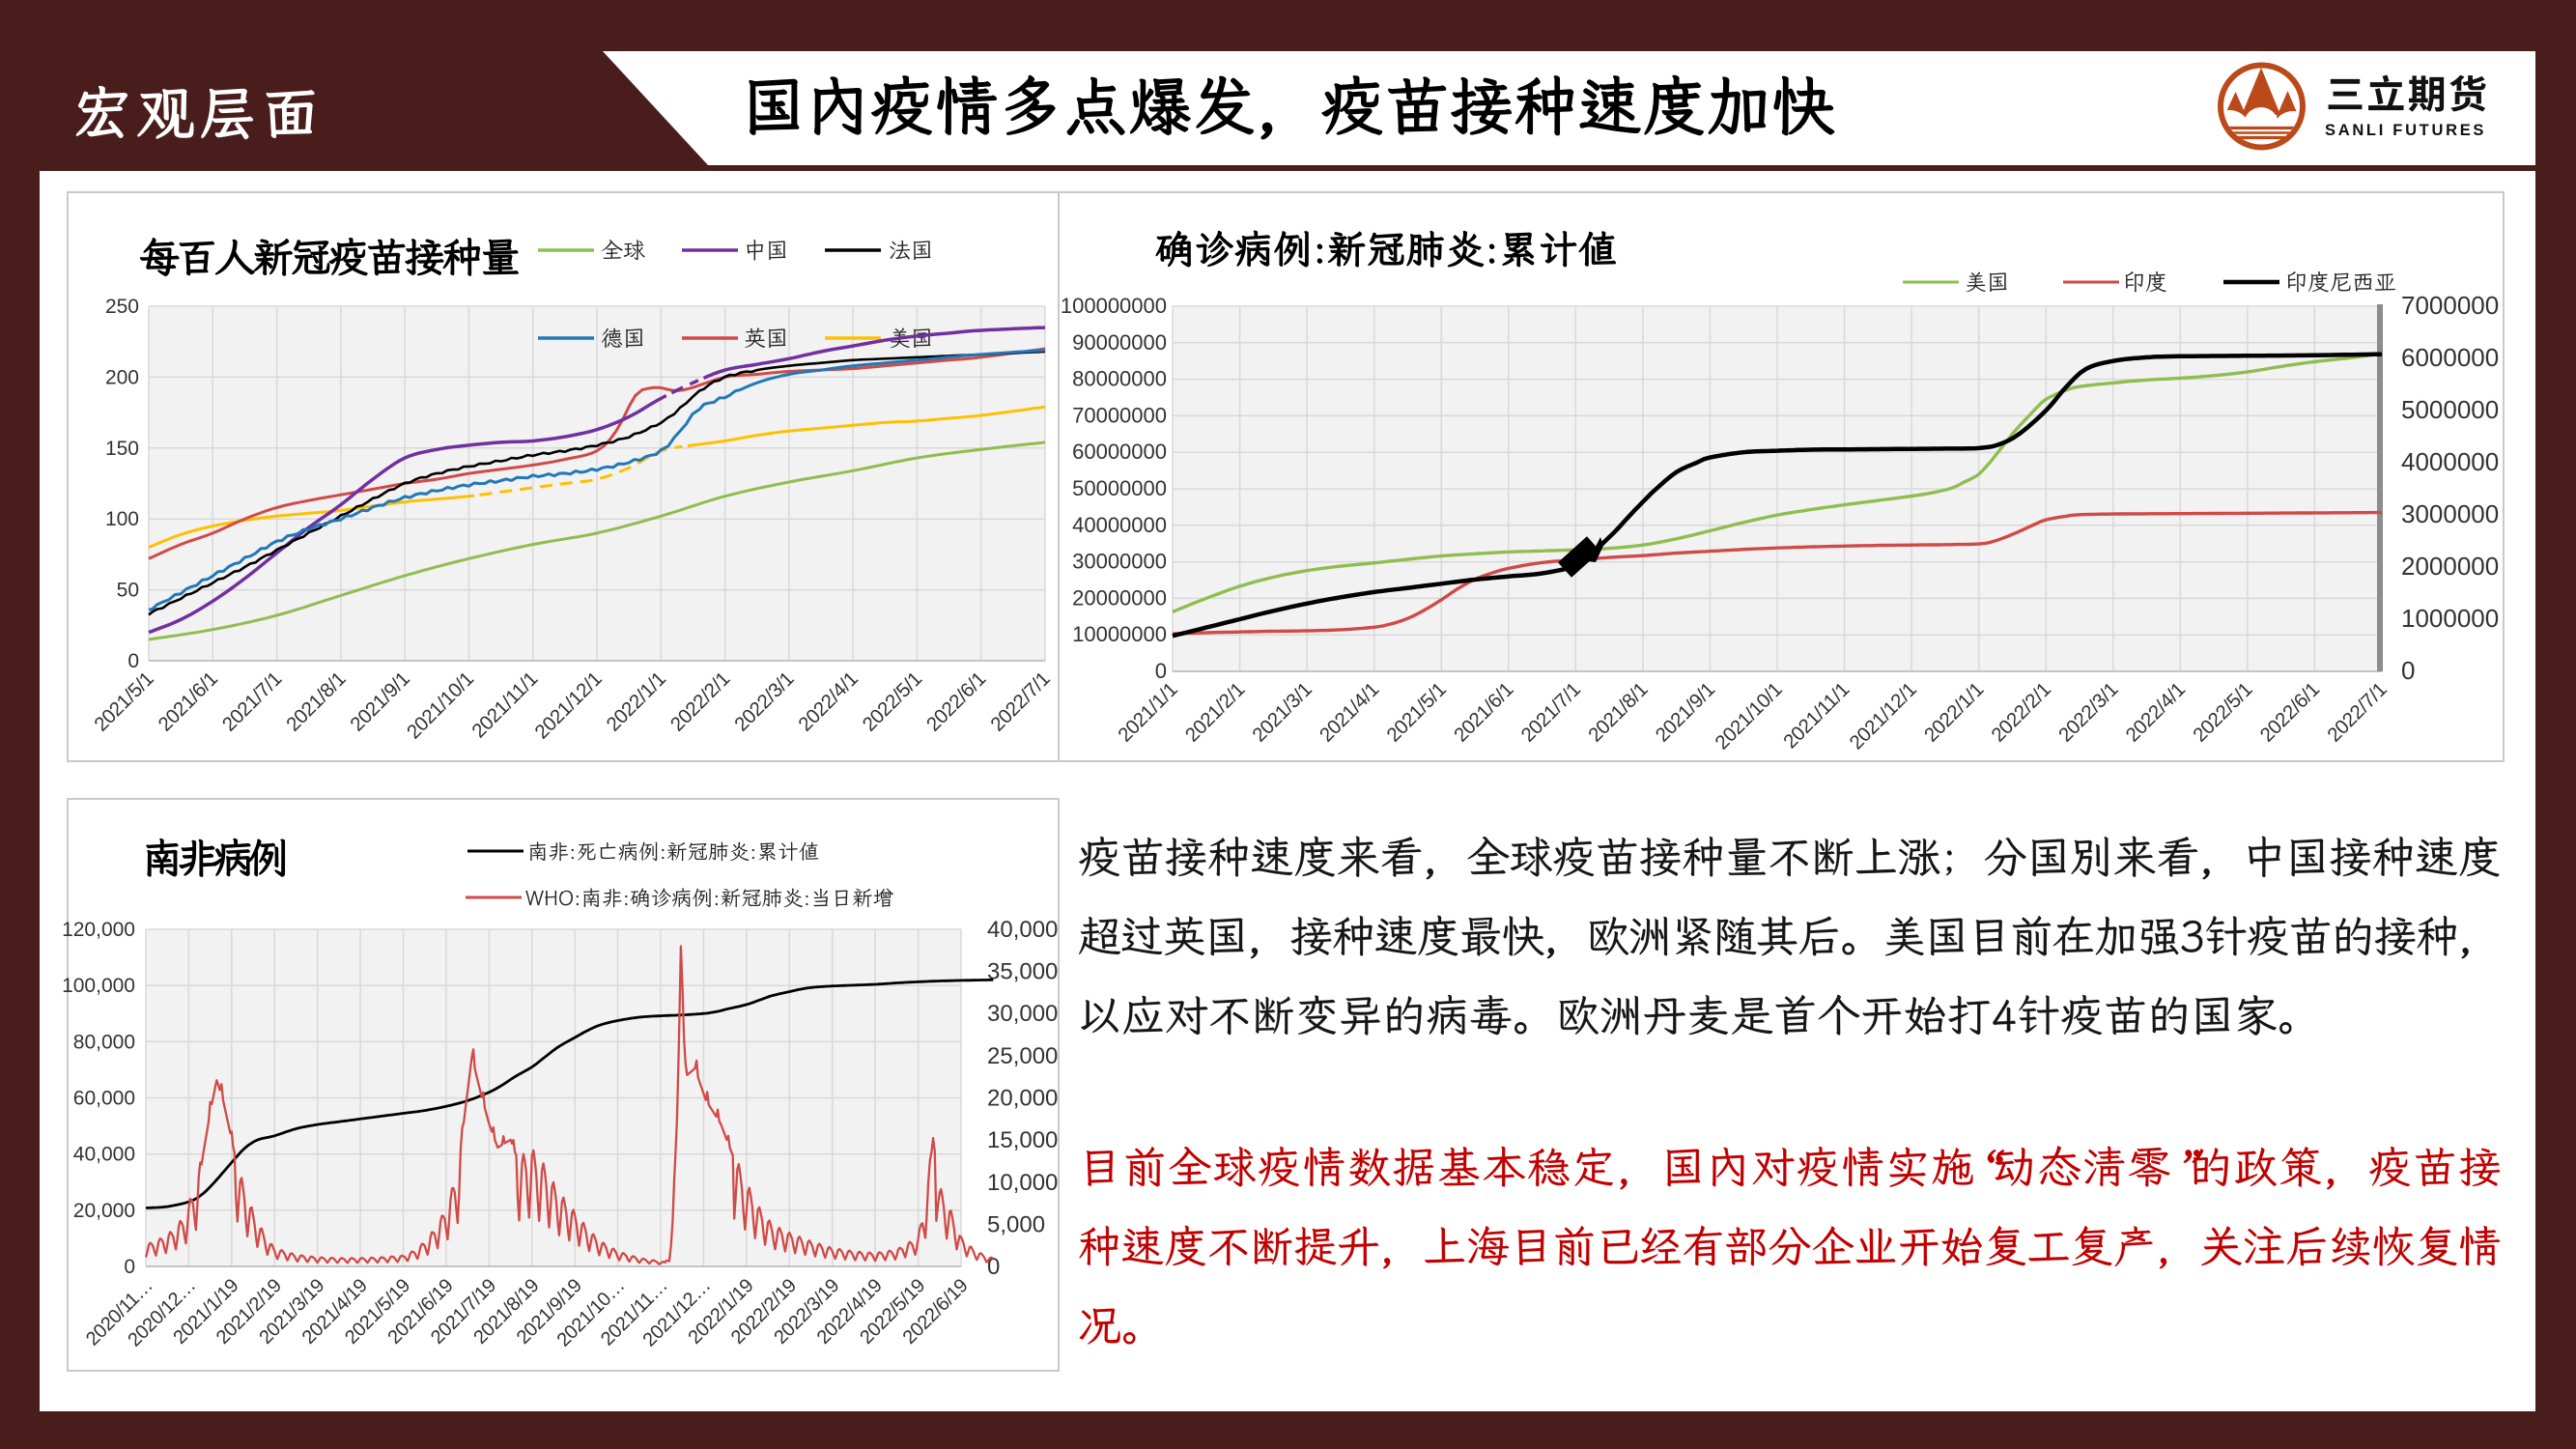 The width and height of the screenshot is (2576, 1449). Describe the element at coordinates (98, 930) in the screenshot. I see `svg-text: 120,000` at that location.